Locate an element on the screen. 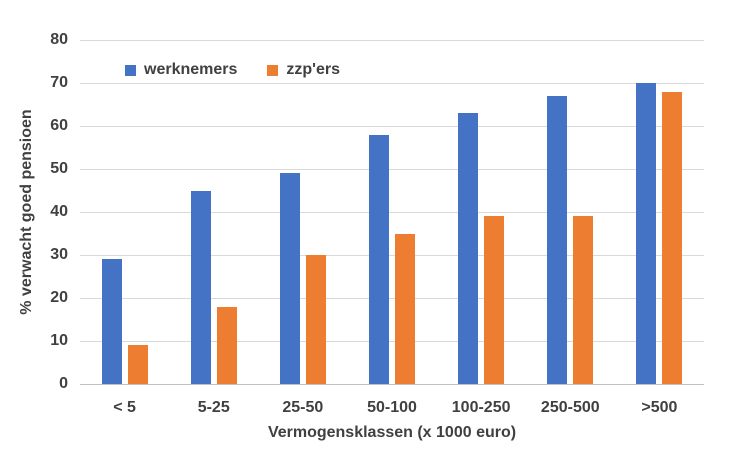 Image resolution: width=735 pixels, height=453 pixels. y-tick-label-60: 60 is located at coordinates (59, 125).